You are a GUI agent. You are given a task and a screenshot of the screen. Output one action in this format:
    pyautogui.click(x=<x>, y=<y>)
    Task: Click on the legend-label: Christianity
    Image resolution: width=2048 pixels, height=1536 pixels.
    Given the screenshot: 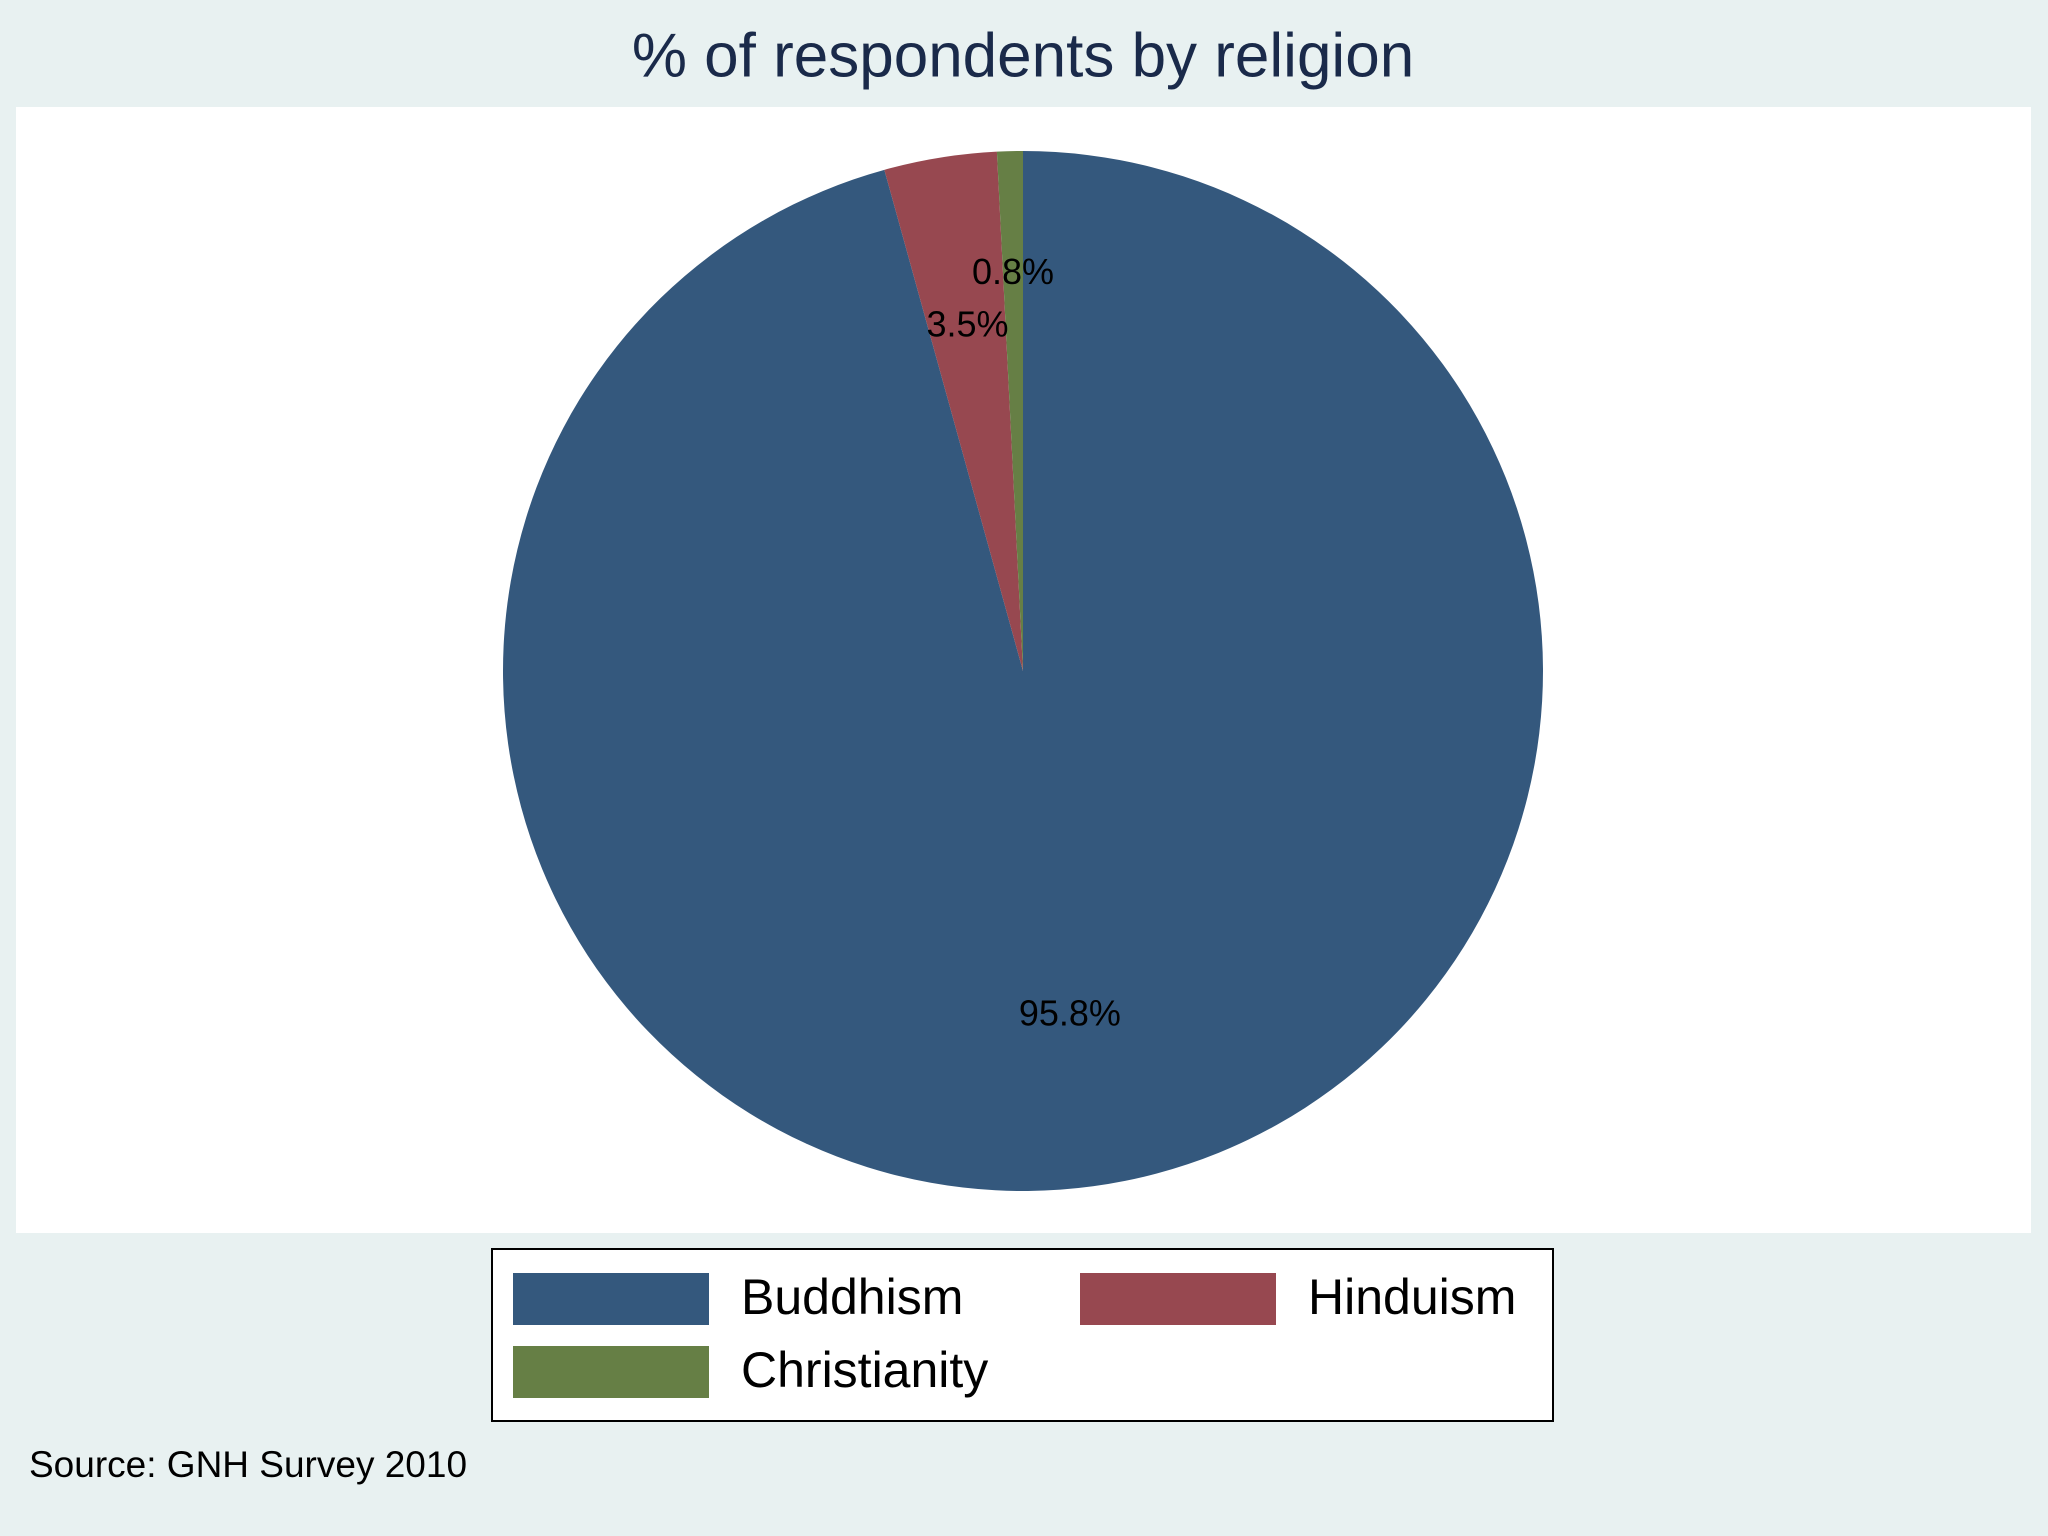 What is the action you would take?
    pyautogui.click(x=864, y=1370)
    